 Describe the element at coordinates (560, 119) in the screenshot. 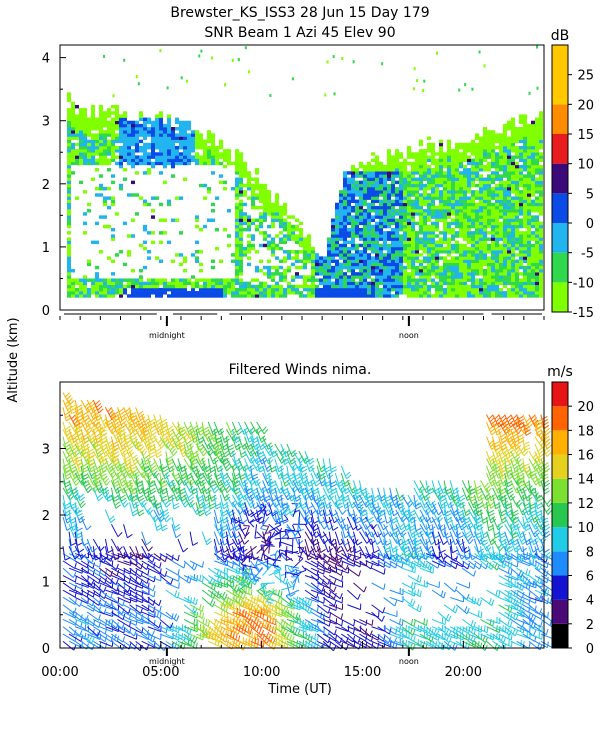

I see `snr-colorbar-segment` at that location.